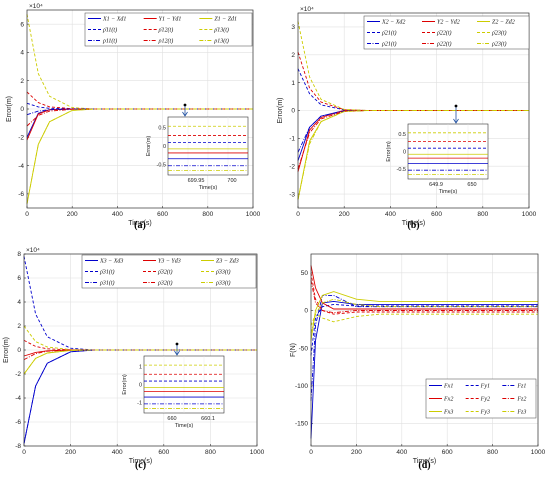 This screenshot has width=550, height=482. I want to click on legend-label: ρ12(t), so click(166, 41).